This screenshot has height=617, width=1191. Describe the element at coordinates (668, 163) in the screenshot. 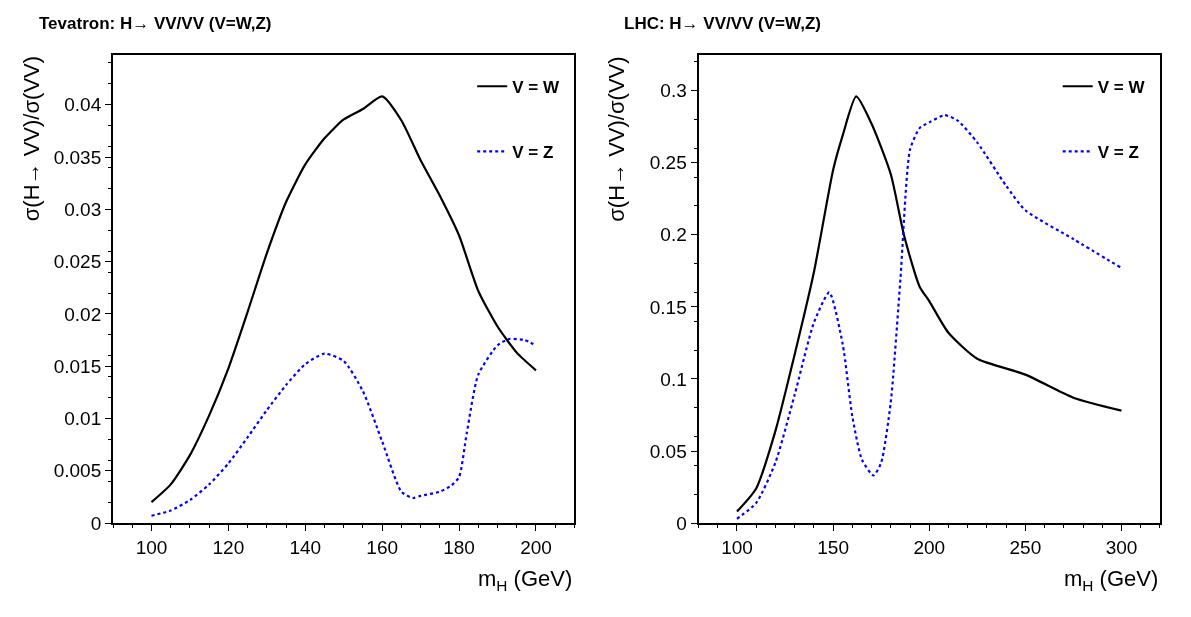

I see `y-tick-label: 0.25` at that location.